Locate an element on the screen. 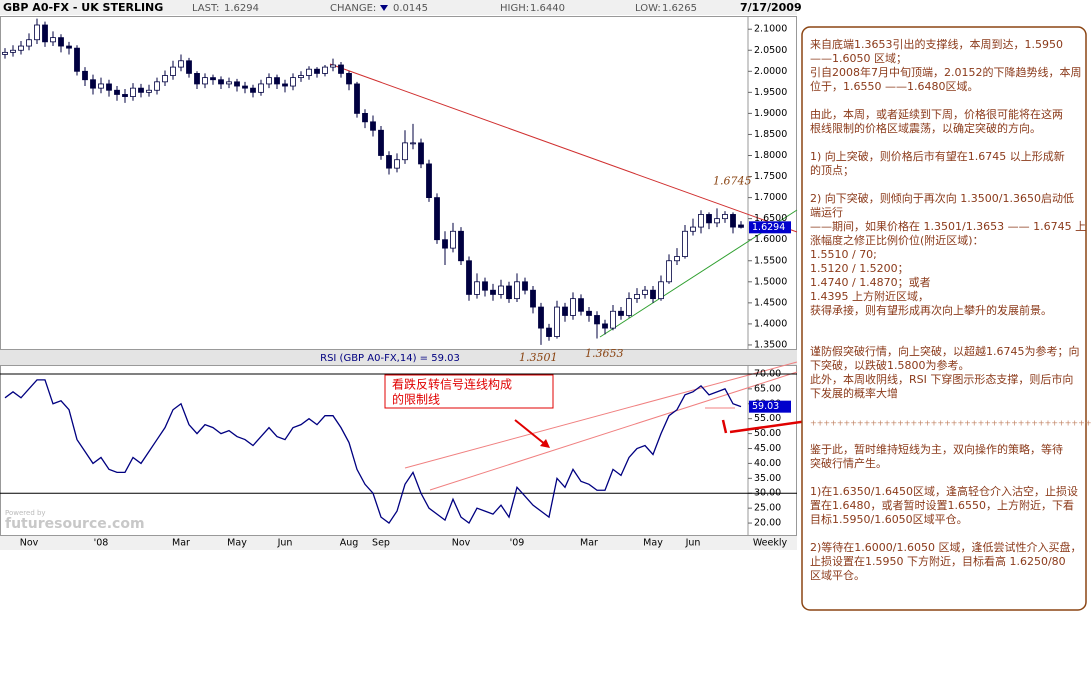 Image resolution: width=1091 pixels, height=699 pixels. commentary-line: 涨幅度之修正比例价位(附近区域)： is located at coordinates (897, 240).